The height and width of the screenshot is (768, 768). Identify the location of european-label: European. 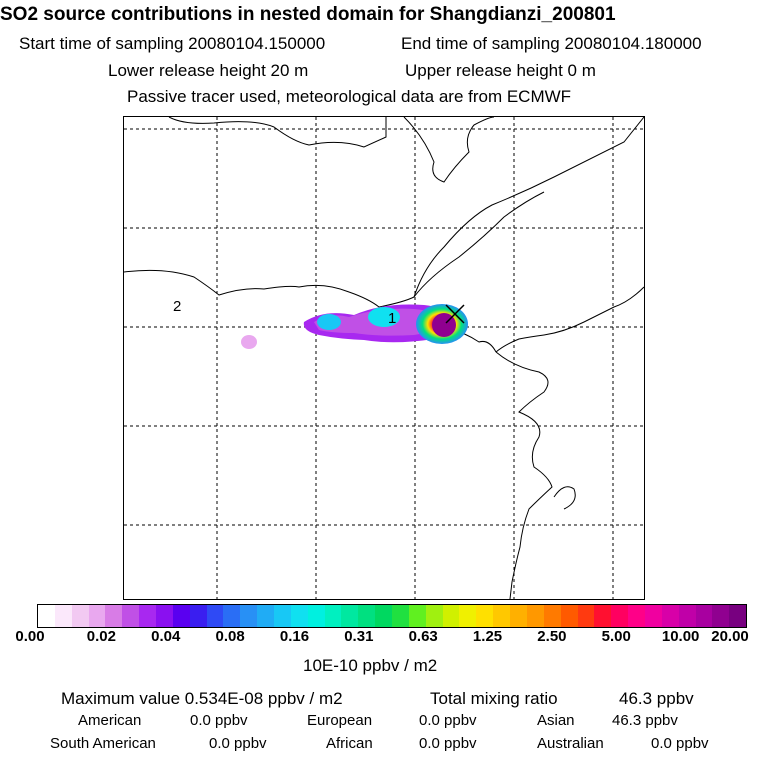
(340, 720).